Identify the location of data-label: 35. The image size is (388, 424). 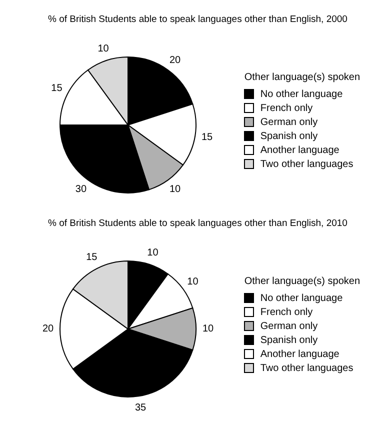
(140, 408).